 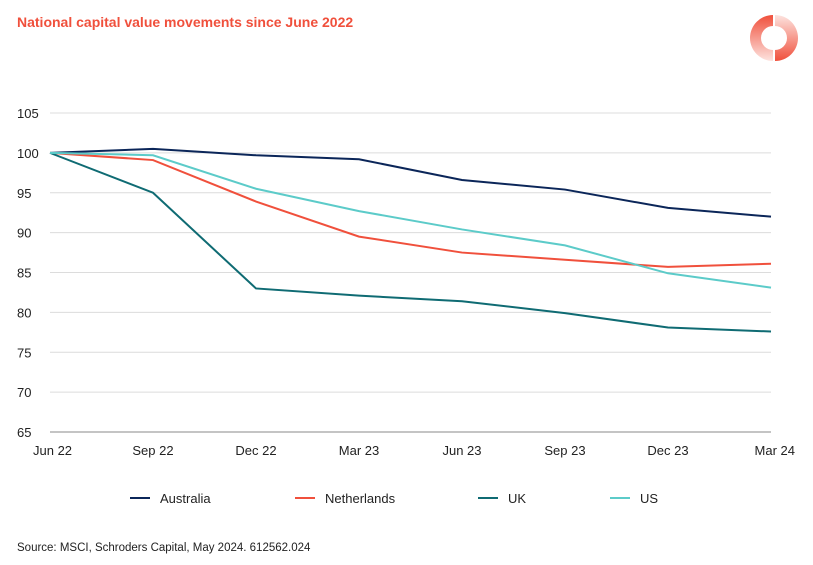 What do you see at coordinates (564, 450) in the screenshot?
I see `x-tick-label: Sep 23` at bounding box center [564, 450].